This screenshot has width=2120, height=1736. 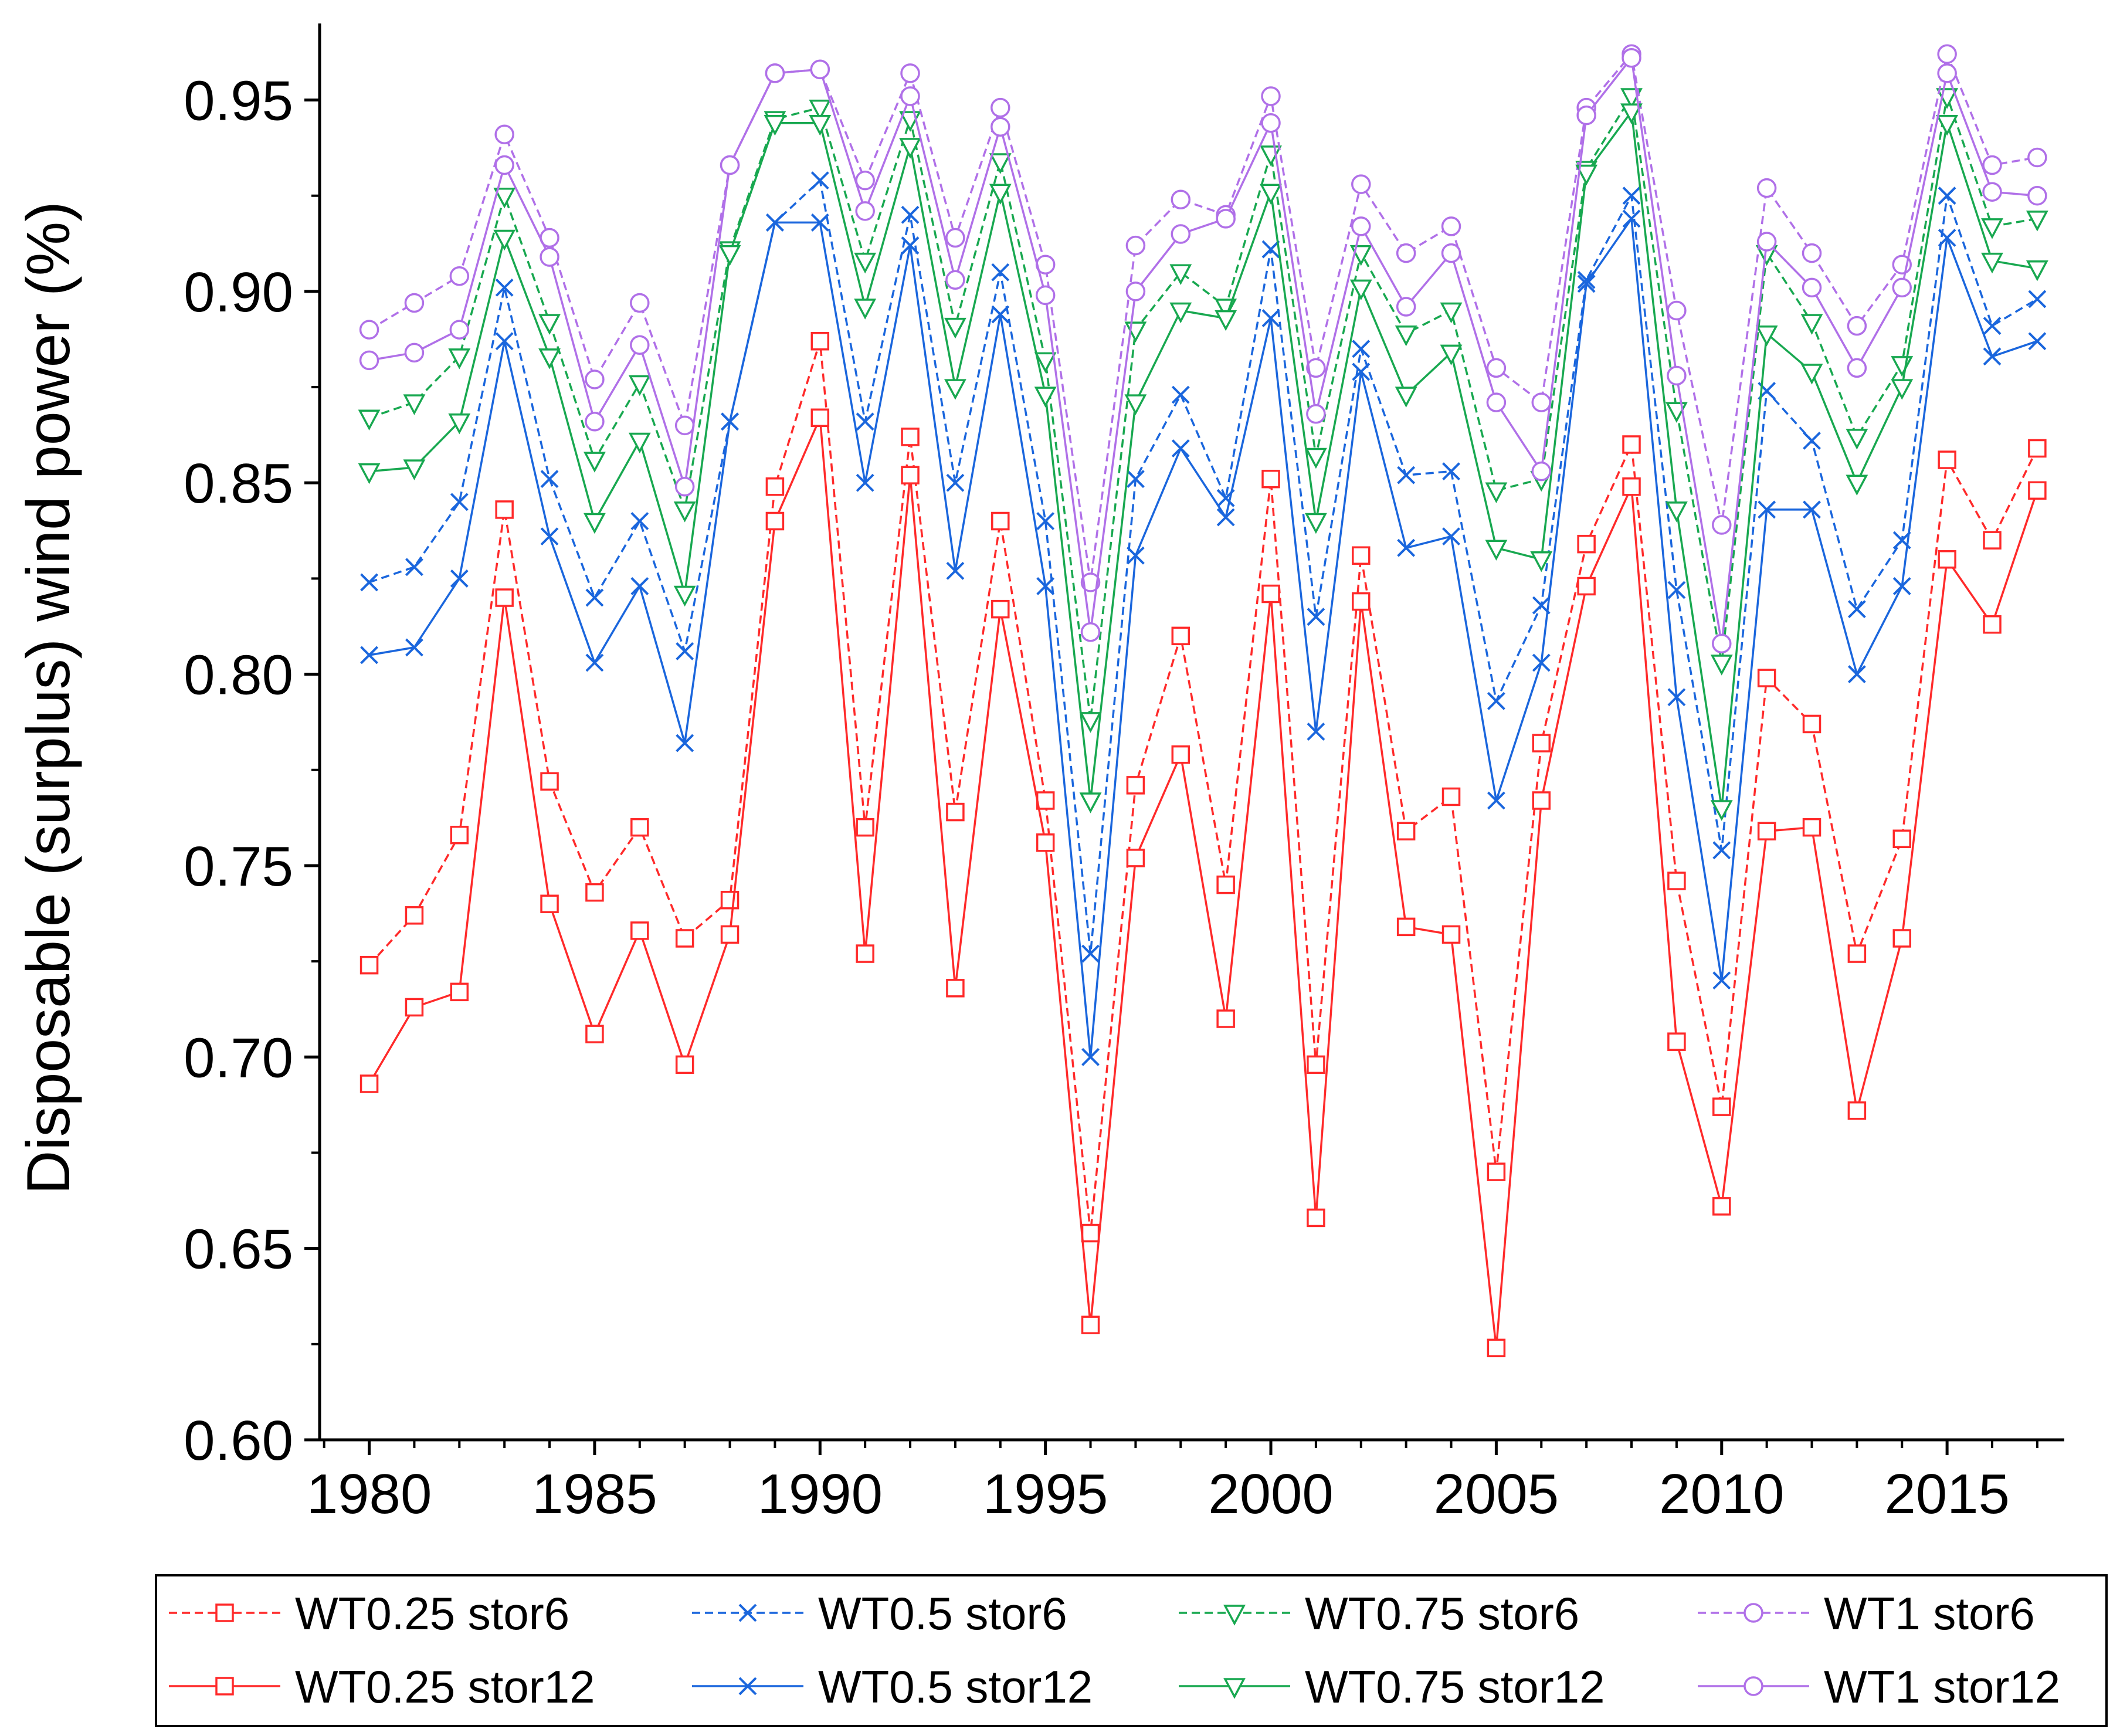 I want to click on y-axis-title: Disposable (surplus) wind power (%), so click(x=49, y=698).